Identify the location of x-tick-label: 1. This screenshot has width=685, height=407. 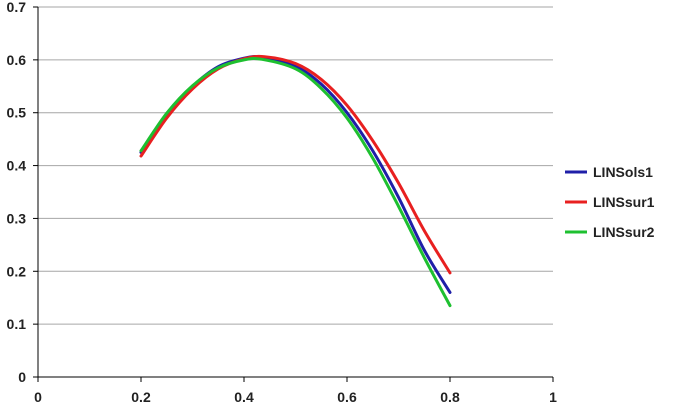
(553, 397).